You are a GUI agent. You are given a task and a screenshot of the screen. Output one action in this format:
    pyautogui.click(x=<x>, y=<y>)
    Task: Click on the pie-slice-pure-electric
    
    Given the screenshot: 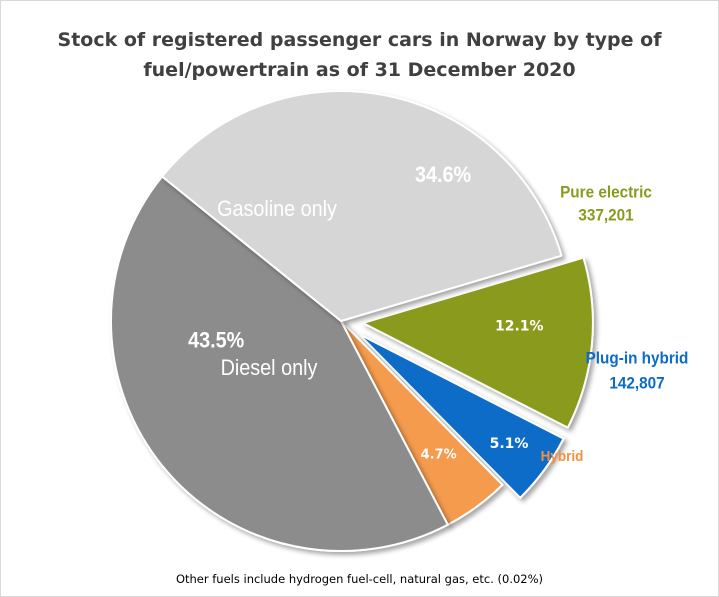 What is the action you would take?
    pyautogui.click(x=477, y=342)
    